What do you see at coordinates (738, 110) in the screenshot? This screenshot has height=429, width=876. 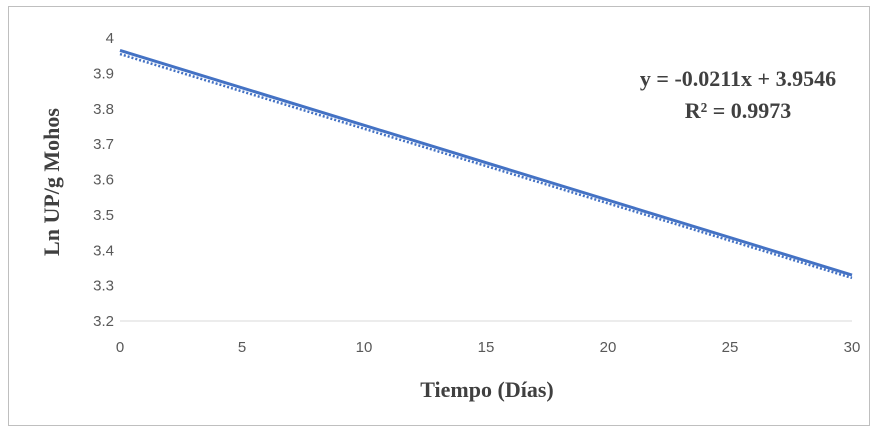 I see `trendline-r-squared: R² = 0.9973` at bounding box center [738, 110].